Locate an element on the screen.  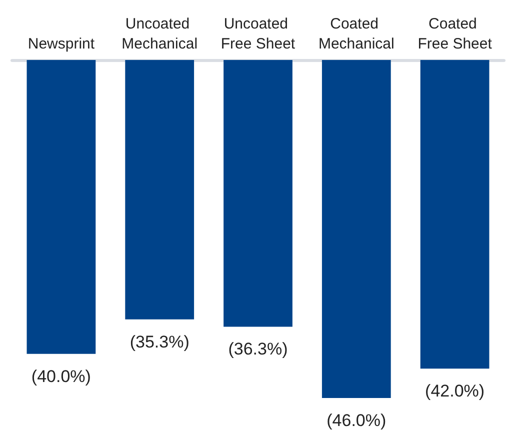
x-tick-label: Coated Mechanical is located at coordinates (356, 34).